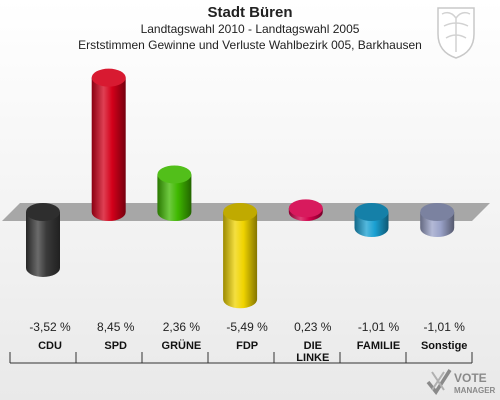 This screenshot has width=500, height=400. I want to click on category-label: SPD, so click(115, 346).